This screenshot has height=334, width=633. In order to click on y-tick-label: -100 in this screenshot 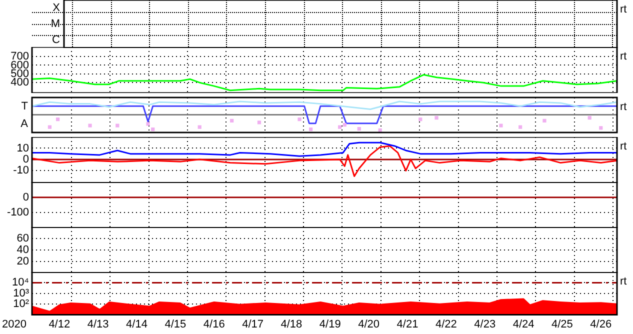, I will do `click(17, 212)`.